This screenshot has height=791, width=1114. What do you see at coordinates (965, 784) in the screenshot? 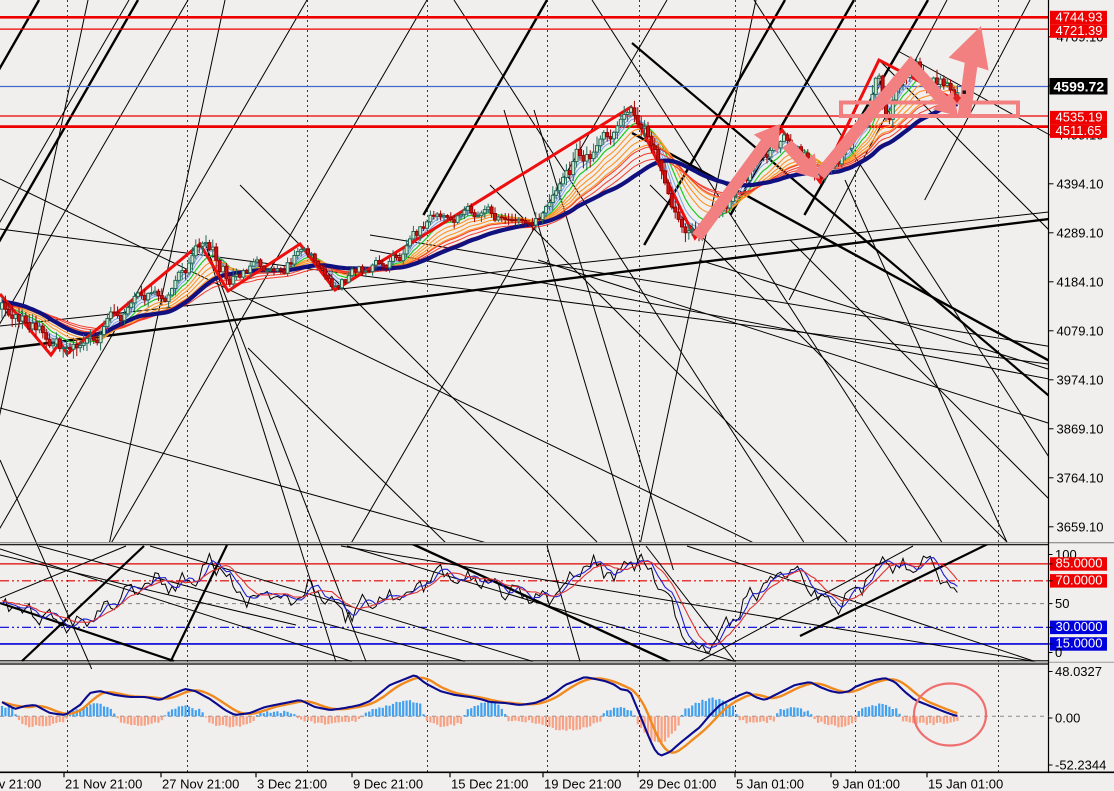
I see `svg-text: 15 Jan 01:00` at bounding box center [965, 784].